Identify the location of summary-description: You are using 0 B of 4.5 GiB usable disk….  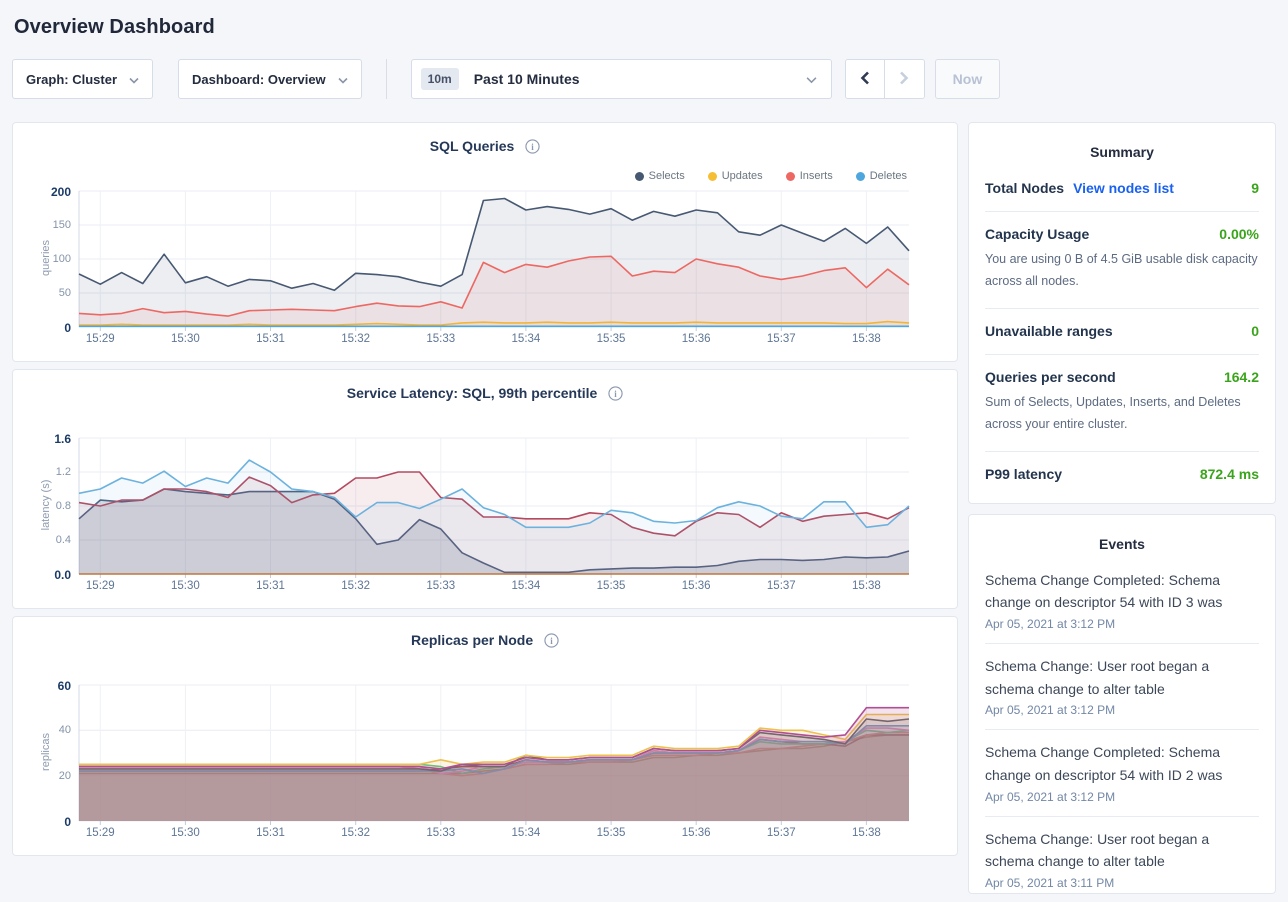
(1121, 270).